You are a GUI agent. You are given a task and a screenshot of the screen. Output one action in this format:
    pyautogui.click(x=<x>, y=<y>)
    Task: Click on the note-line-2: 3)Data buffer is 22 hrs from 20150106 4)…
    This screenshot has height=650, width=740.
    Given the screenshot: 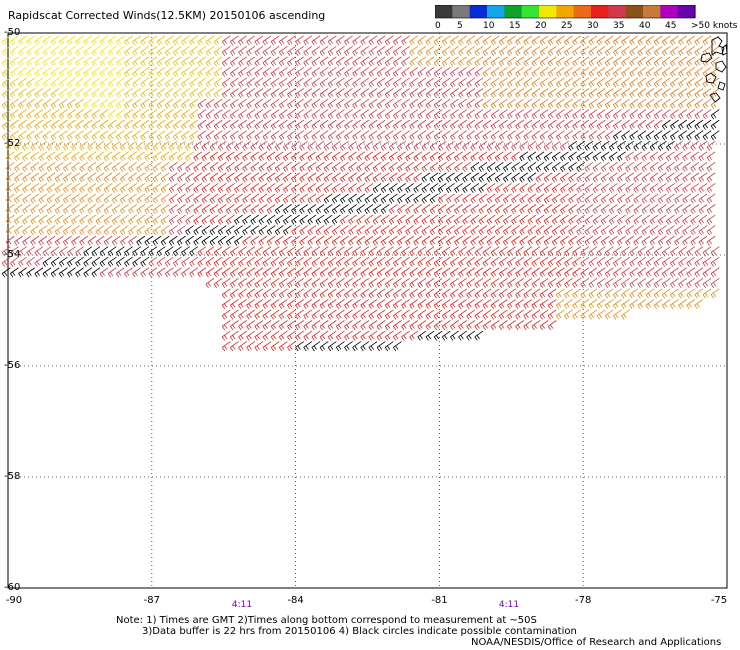 What is the action you would take?
    pyautogui.click(x=359, y=631)
    